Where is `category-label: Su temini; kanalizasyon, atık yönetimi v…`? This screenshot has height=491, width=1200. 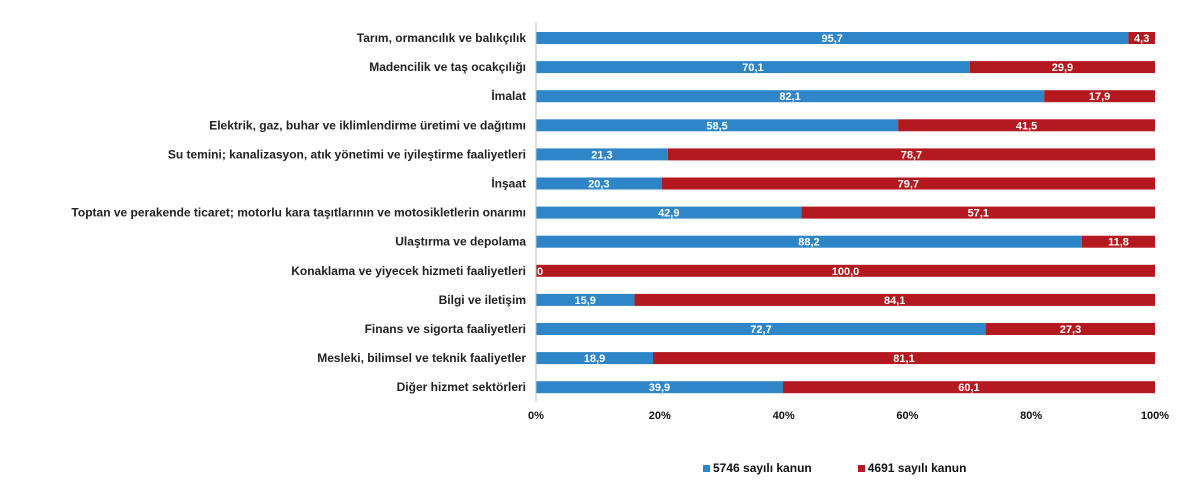 category-label: Su temini; kanalizasyon, atık yönetimi v… is located at coordinates (347, 154).